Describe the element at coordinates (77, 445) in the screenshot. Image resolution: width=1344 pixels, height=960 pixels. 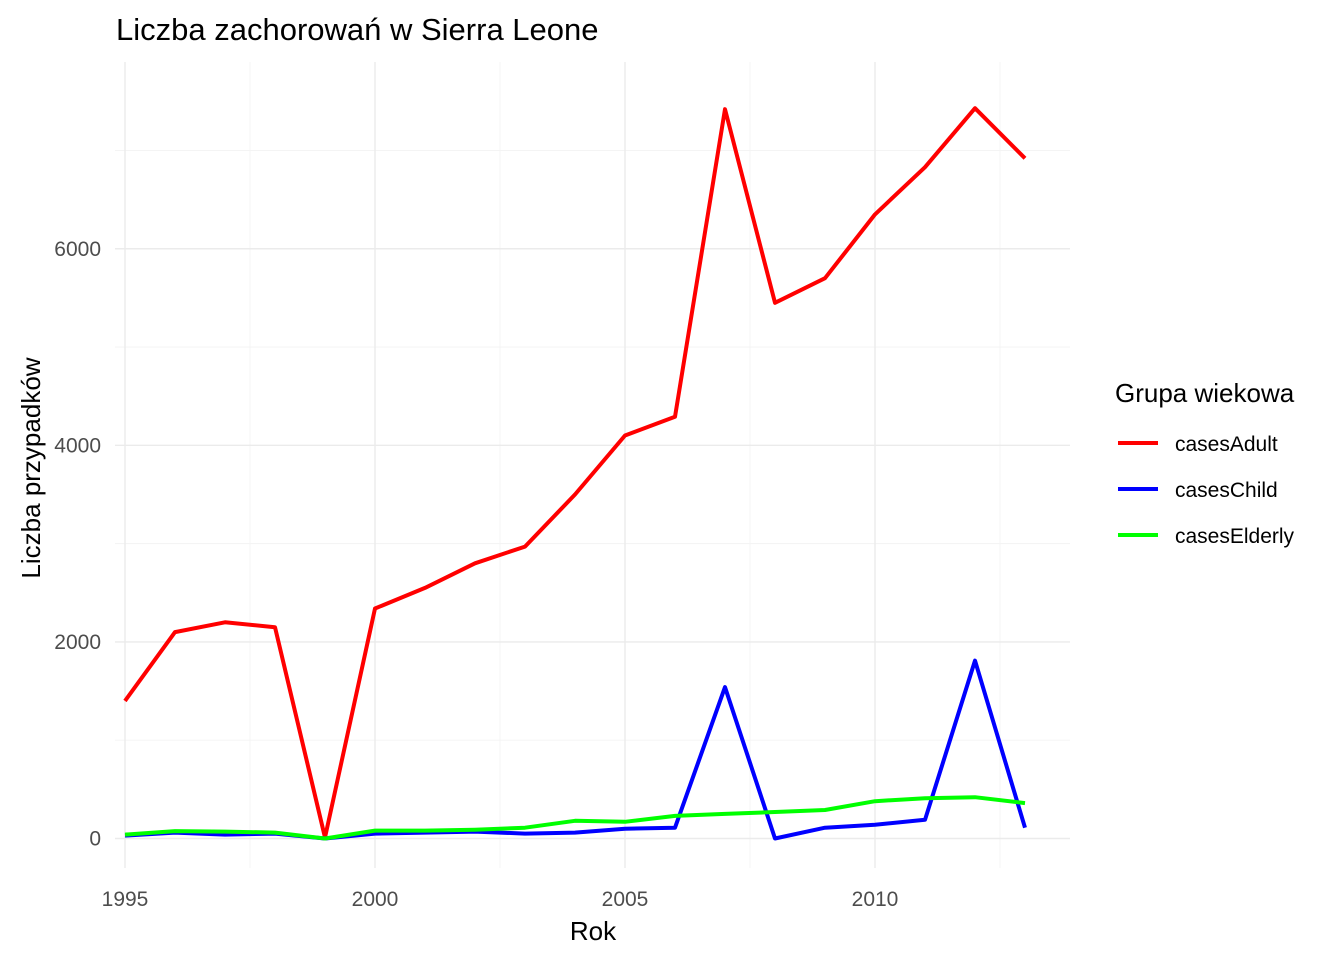
I see `y-tick-label: 4000` at that location.